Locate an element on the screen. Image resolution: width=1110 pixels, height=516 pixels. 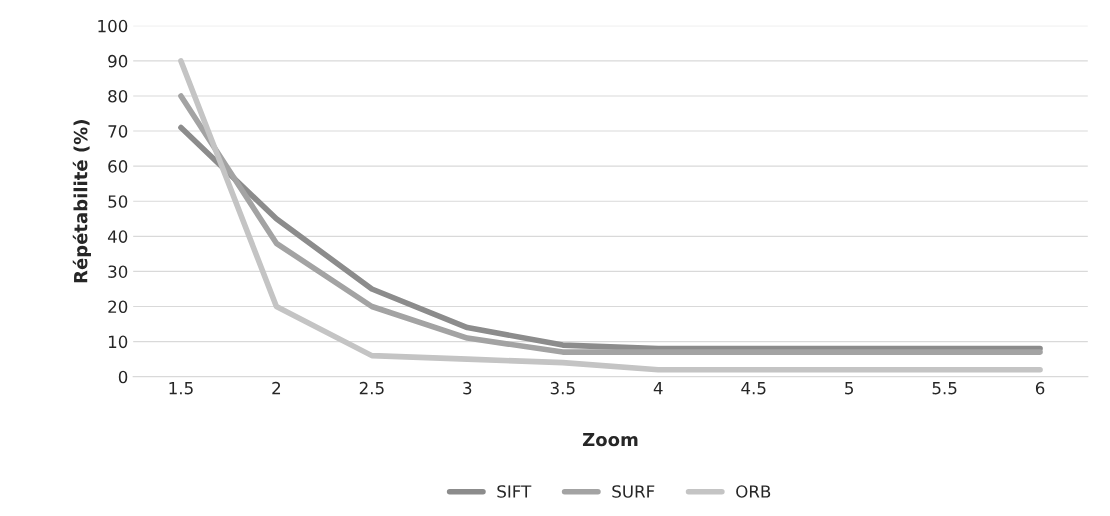
x-tick-label: 4 is located at coordinates (658, 388).